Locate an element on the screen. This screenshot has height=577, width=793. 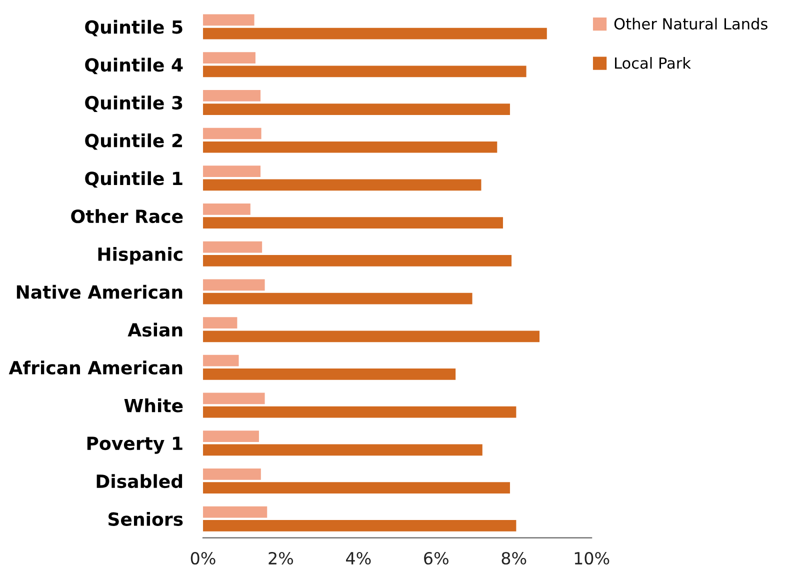
x-tick-label: 10% is located at coordinates (592, 558).